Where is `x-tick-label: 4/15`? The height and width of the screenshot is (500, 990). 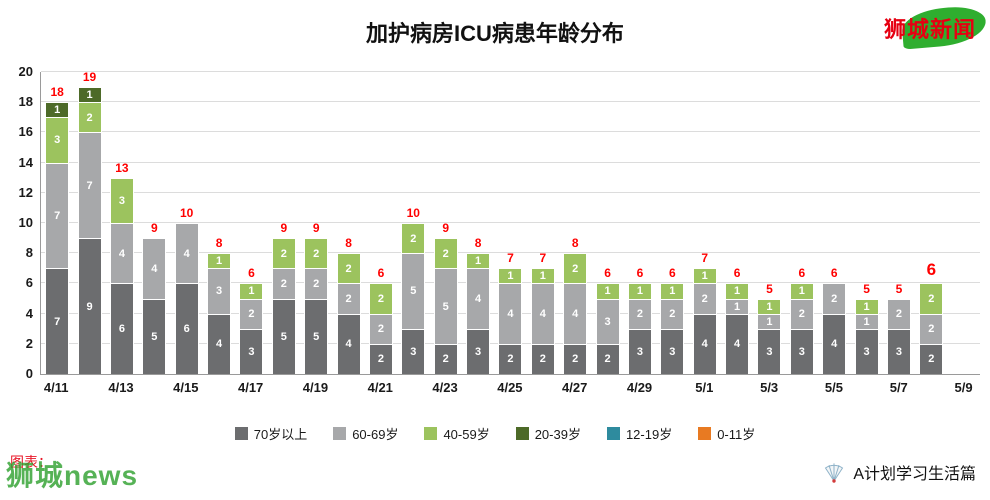 x-tick-label: 4/15 is located at coordinates (186, 387).